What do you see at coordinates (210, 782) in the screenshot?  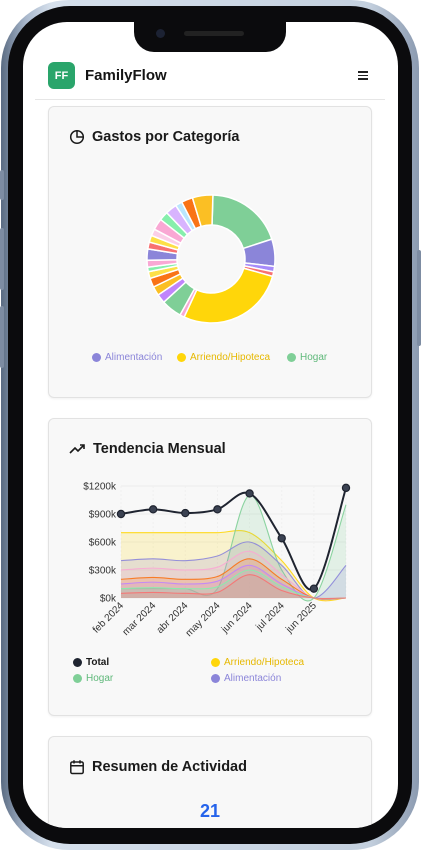 I see `activity-summary-card: Resumen de Actividad 21` at bounding box center [210, 782].